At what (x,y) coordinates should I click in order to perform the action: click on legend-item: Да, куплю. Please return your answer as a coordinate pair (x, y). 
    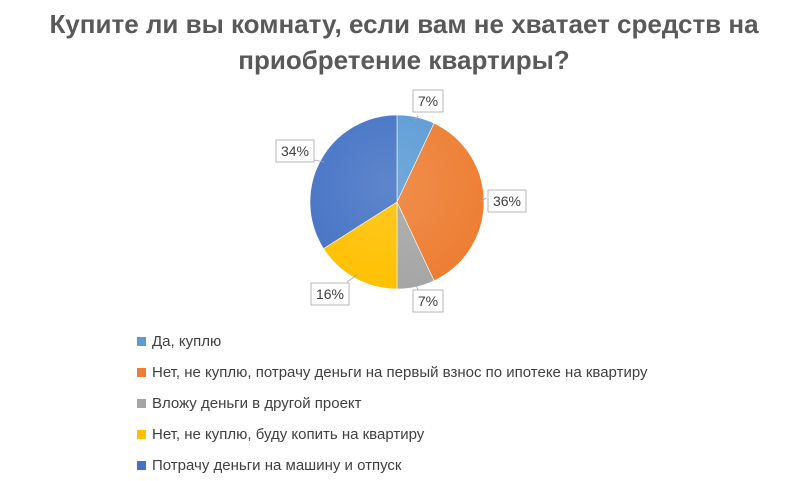
    Looking at the image, I should click on (437, 341).